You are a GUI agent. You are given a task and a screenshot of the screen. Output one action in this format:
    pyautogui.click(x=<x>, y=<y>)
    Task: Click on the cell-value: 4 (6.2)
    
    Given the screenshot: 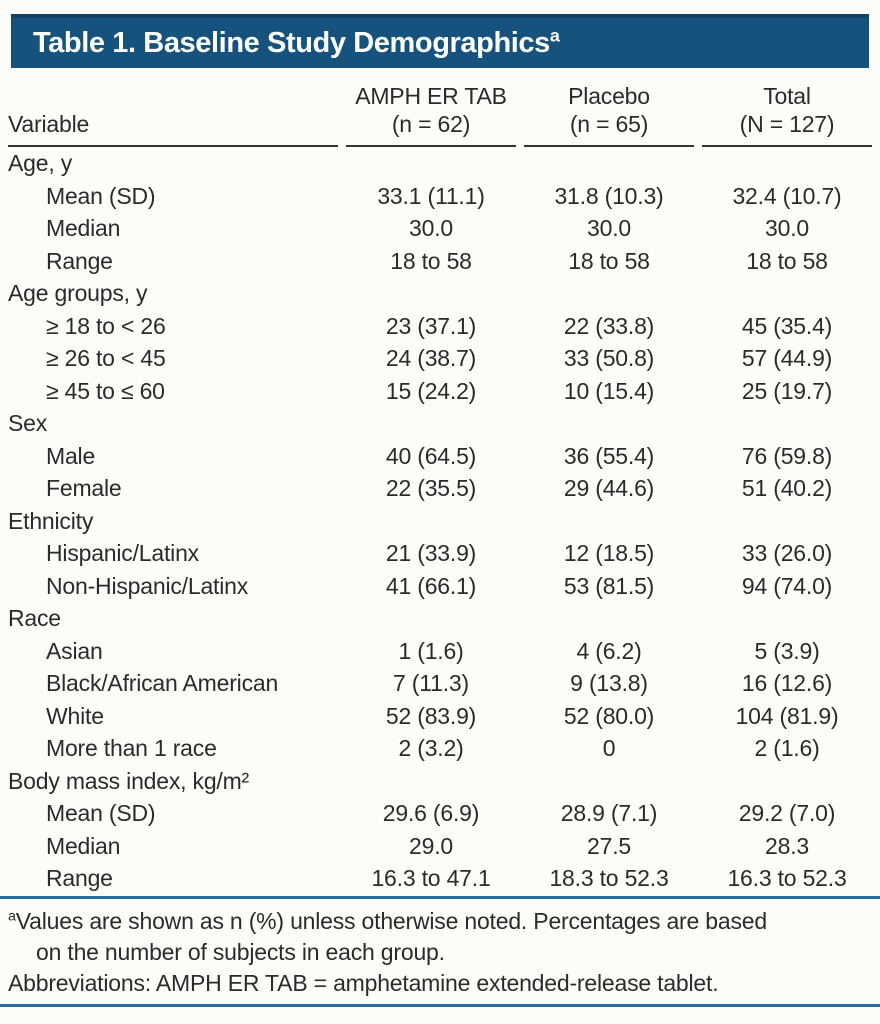 What is the action you would take?
    pyautogui.click(x=609, y=650)
    